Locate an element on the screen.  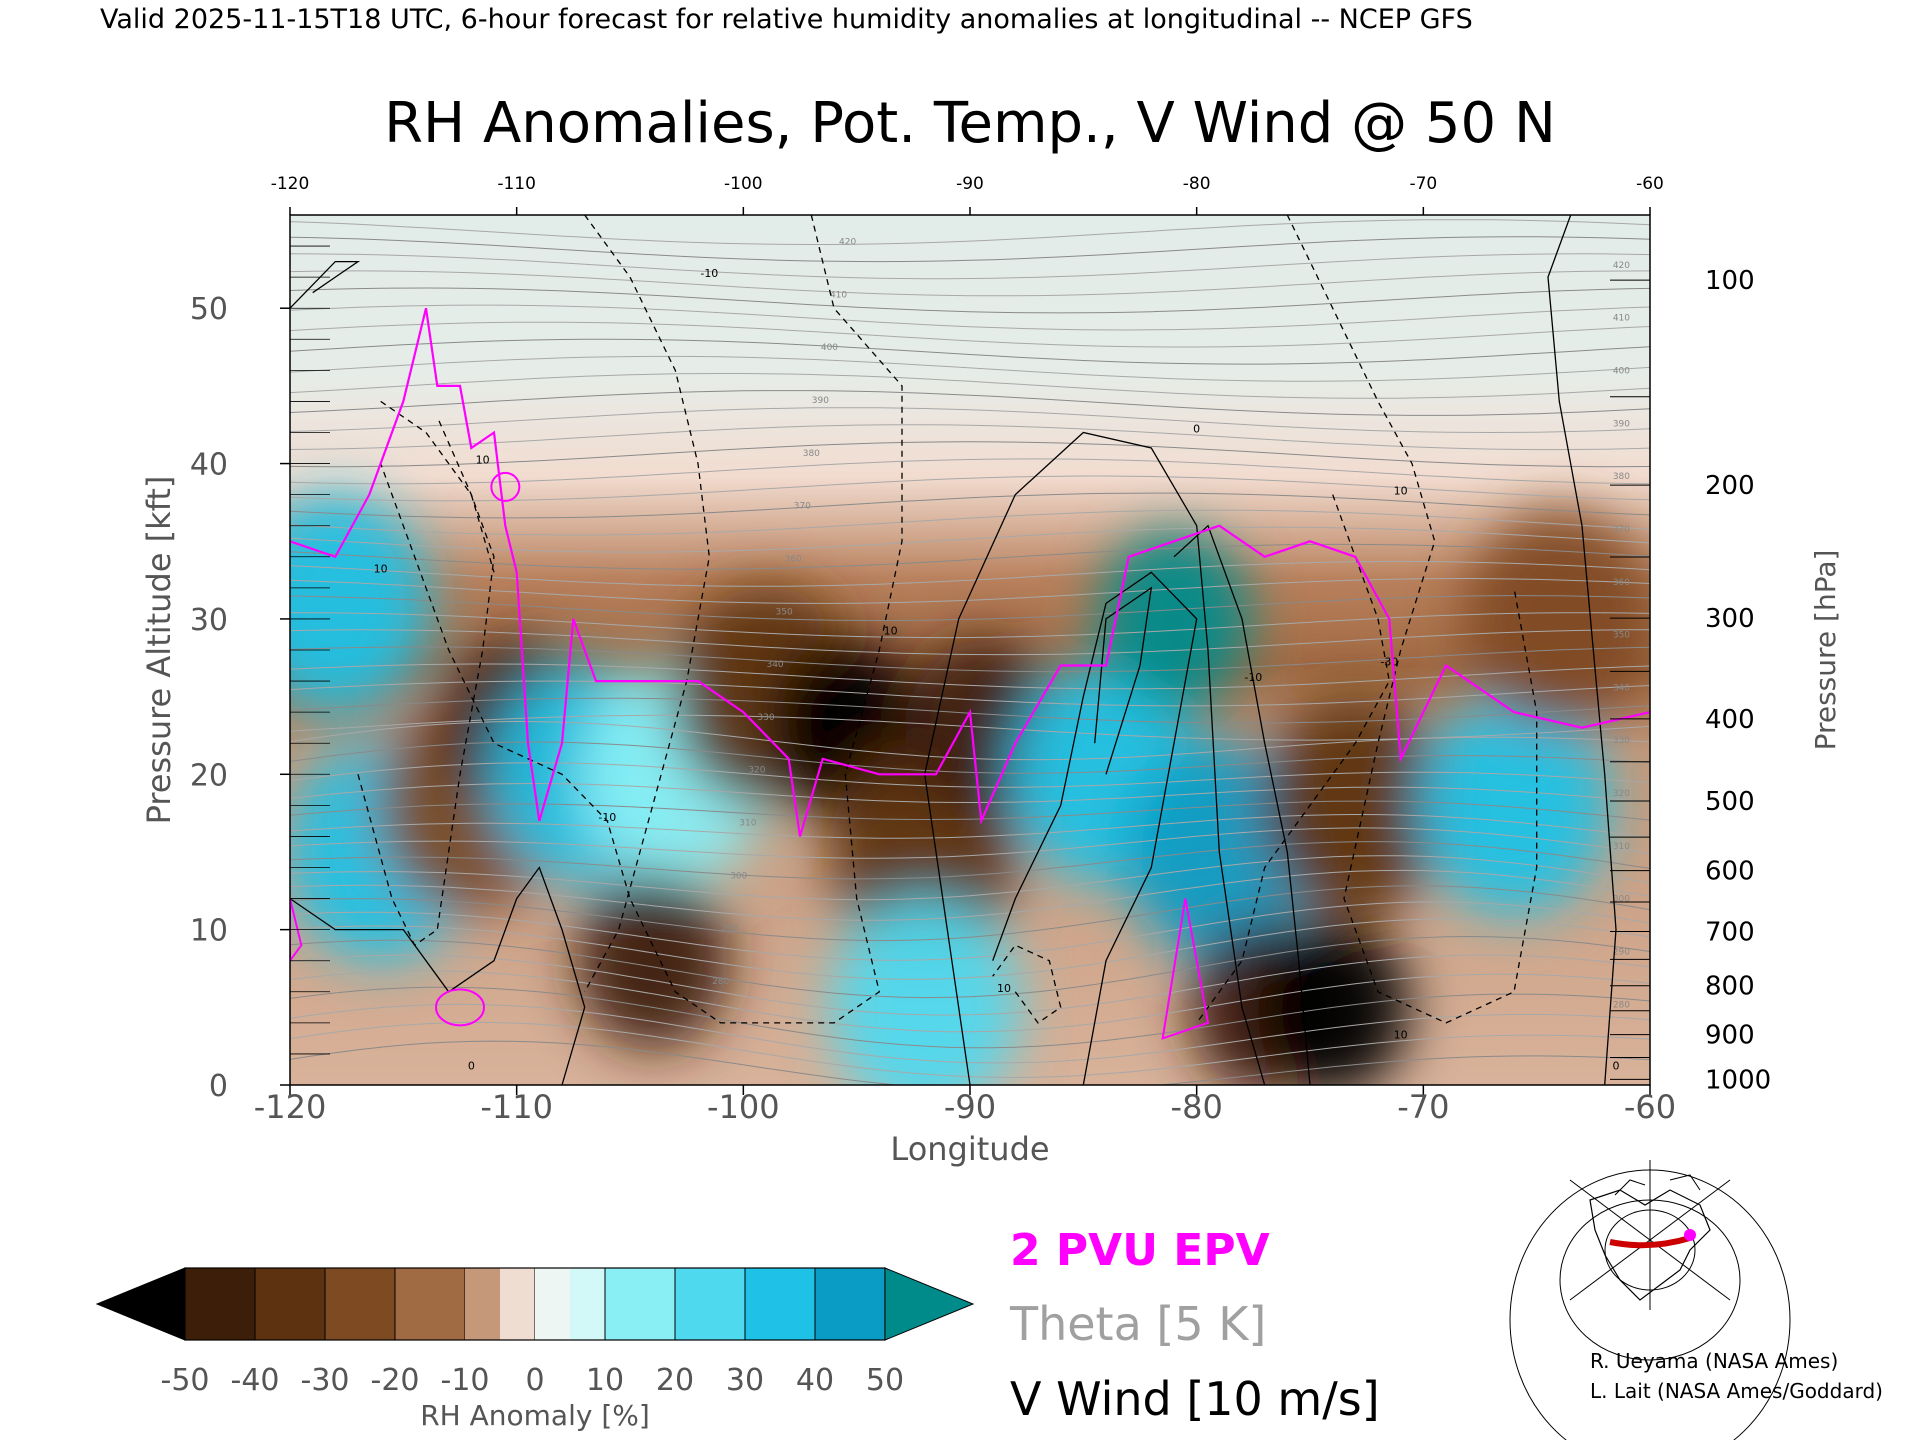
theta-label: 360 is located at coordinates (1621, 583).